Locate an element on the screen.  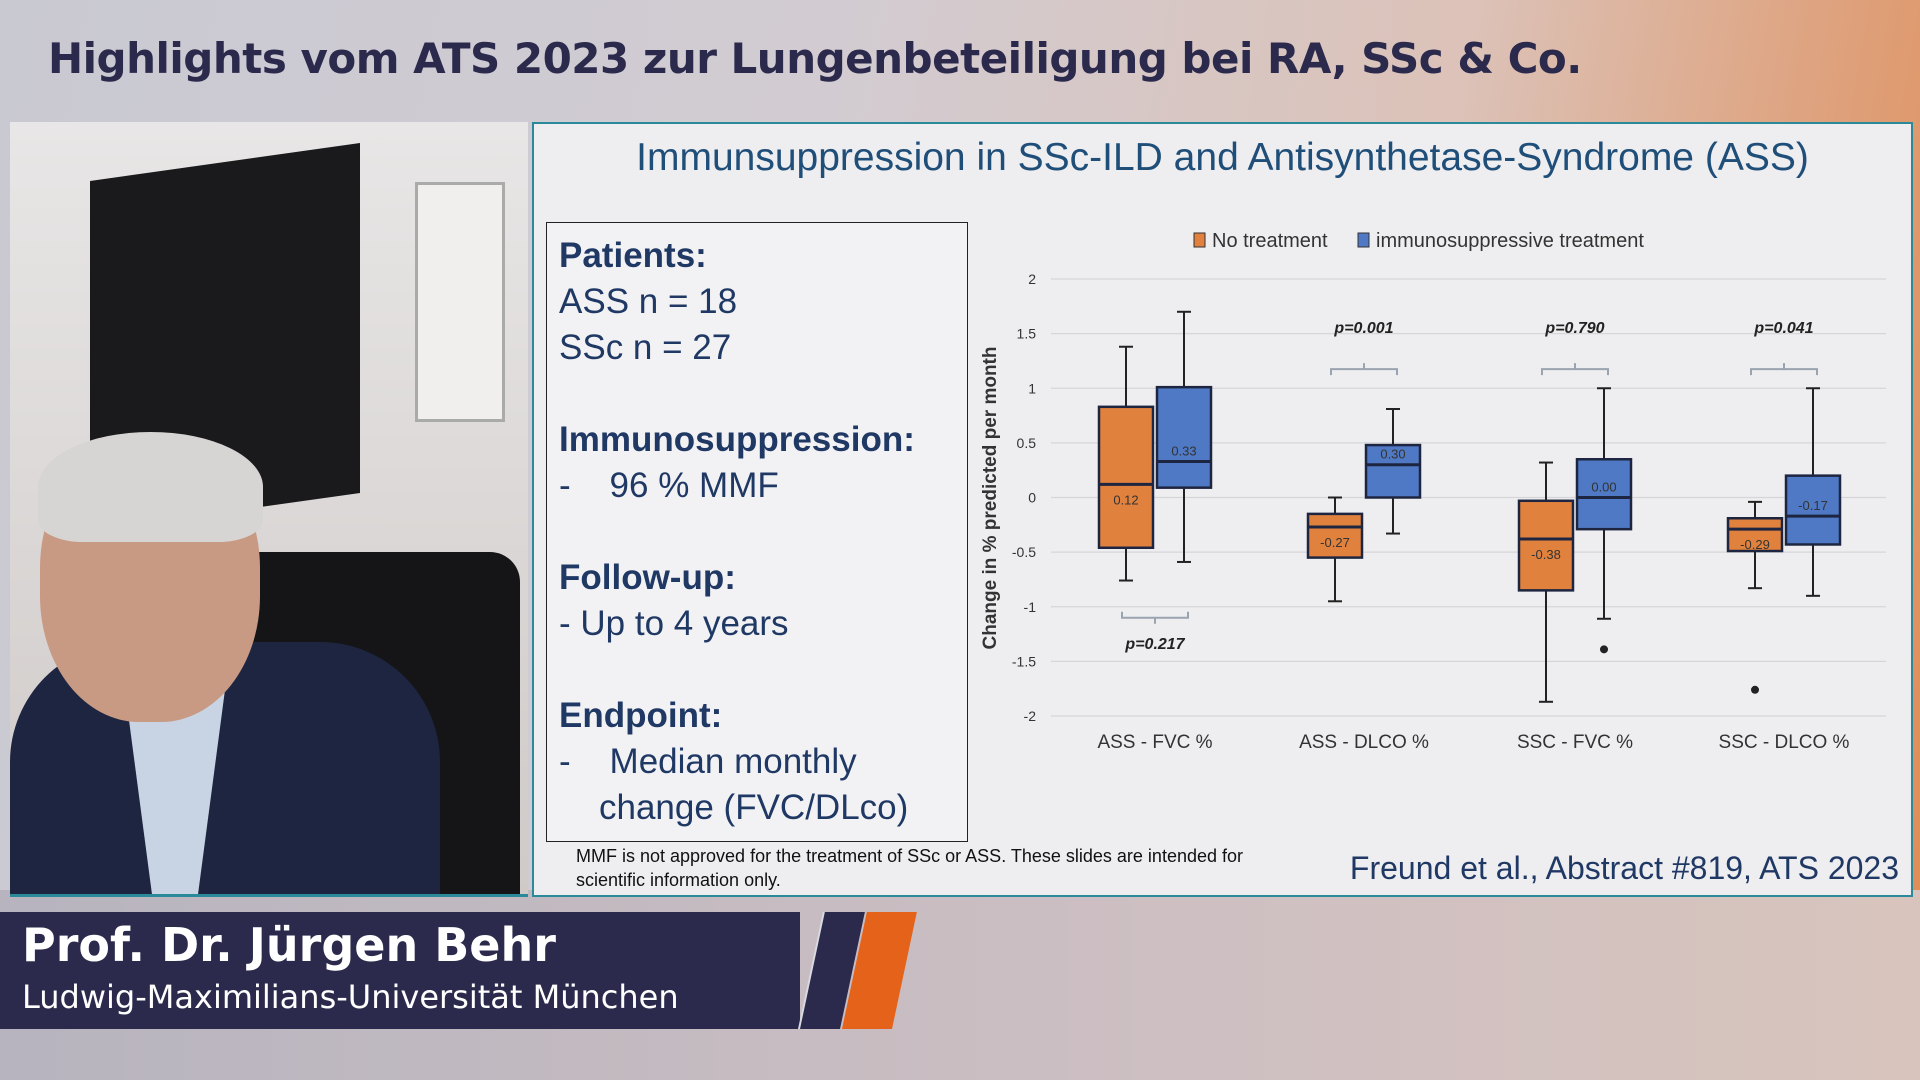
lower-third-bar is located at coordinates (400, 970).